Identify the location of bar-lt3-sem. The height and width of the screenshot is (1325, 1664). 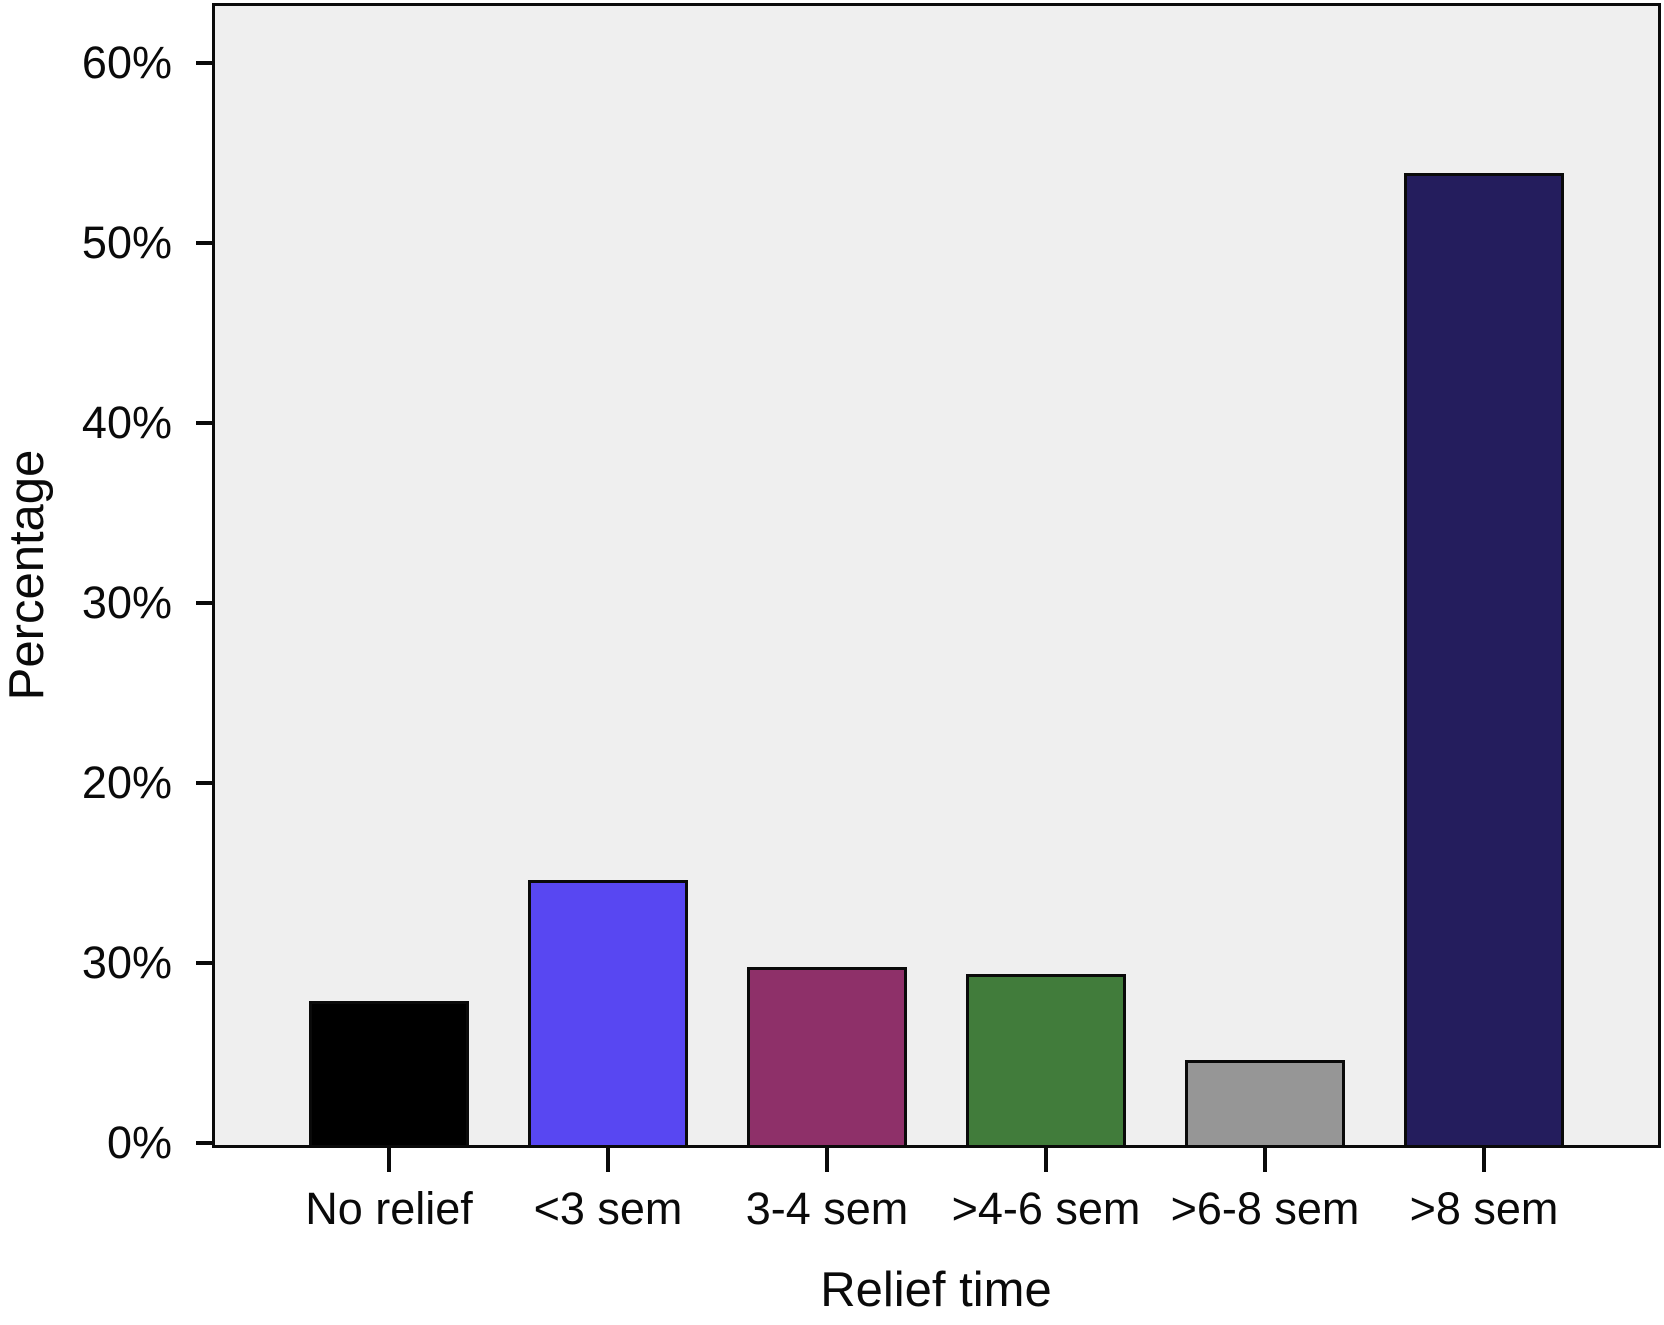
(608, 1012).